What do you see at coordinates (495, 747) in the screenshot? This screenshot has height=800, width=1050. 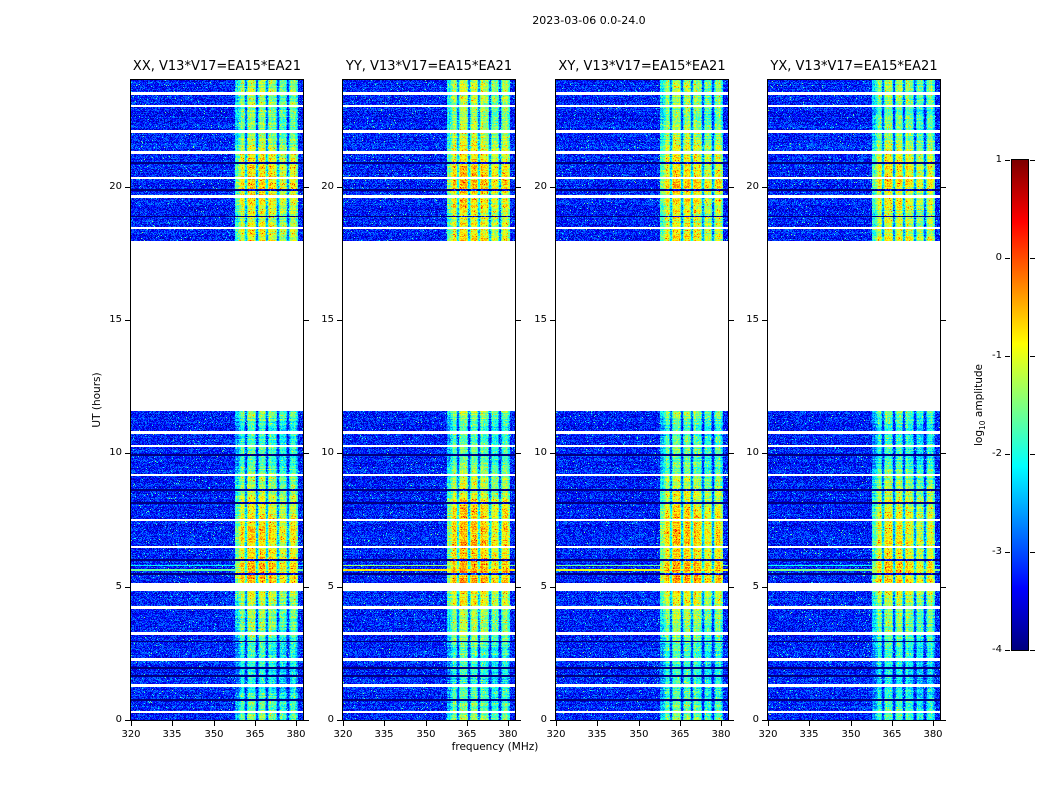 I see `x-axis-label: frequency (MHz)` at bounding box center [495, 747].